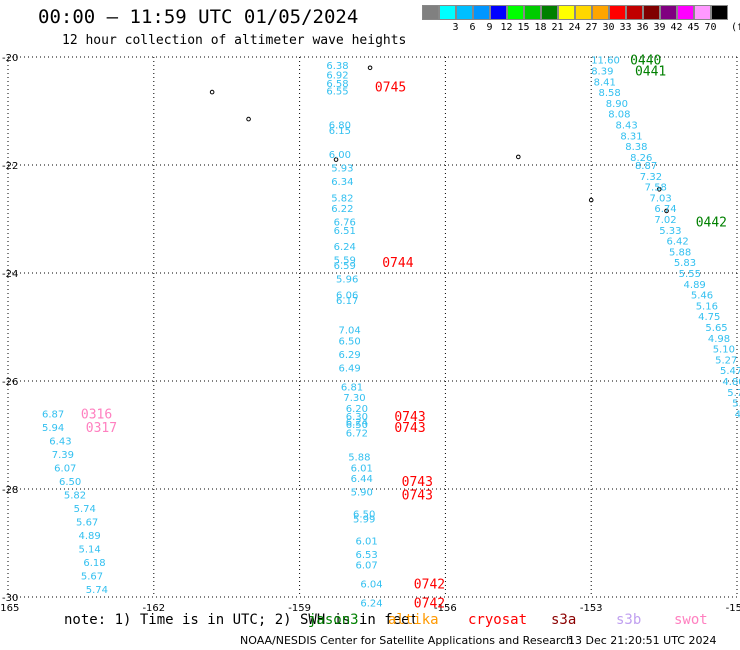 The height and width of the screenshot is (650, 740). What do you see at coordinates (345, 223) in the screenshot?
I see `wave-height-value: 6.76` at bounding box center [345, 223].